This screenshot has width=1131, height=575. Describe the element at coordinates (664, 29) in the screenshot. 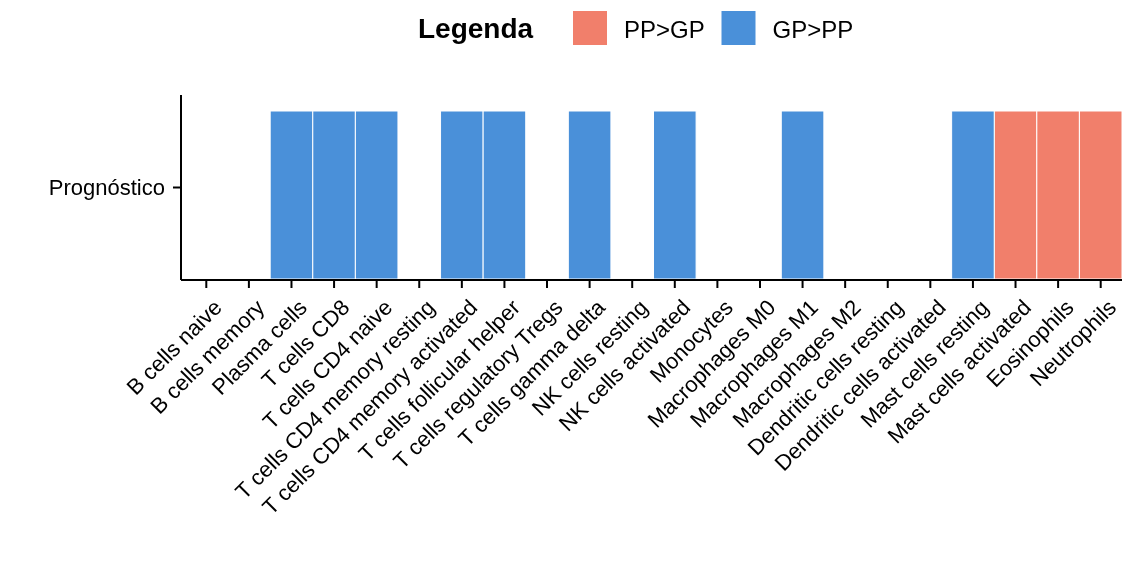

I see `legend-label: PP>GP` at that location.